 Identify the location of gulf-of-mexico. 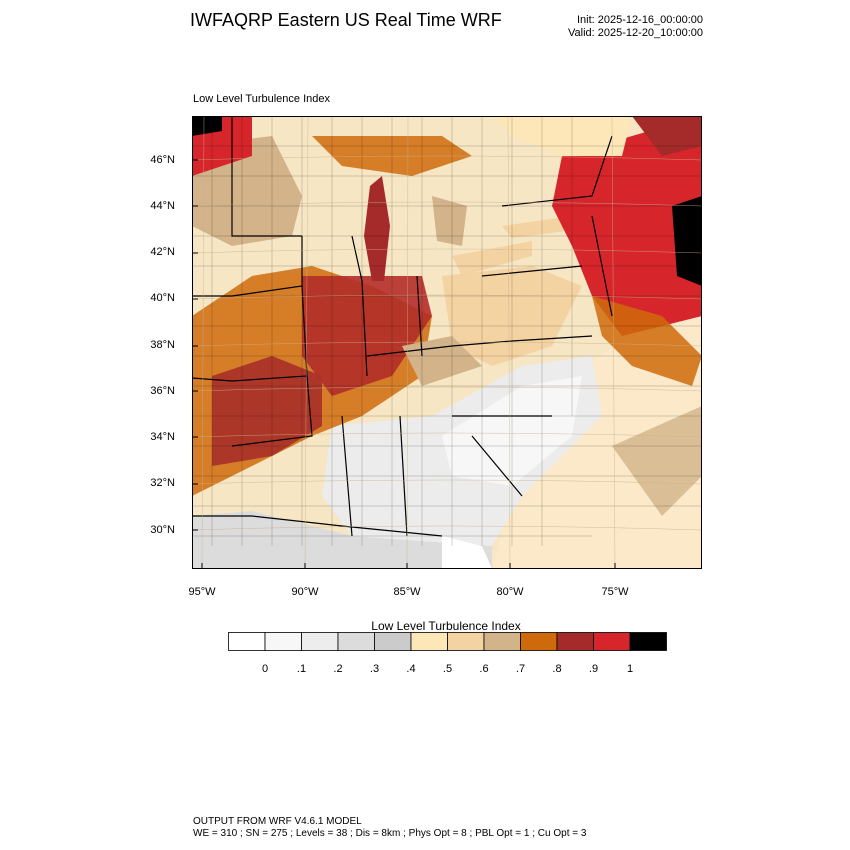
(342, 540).